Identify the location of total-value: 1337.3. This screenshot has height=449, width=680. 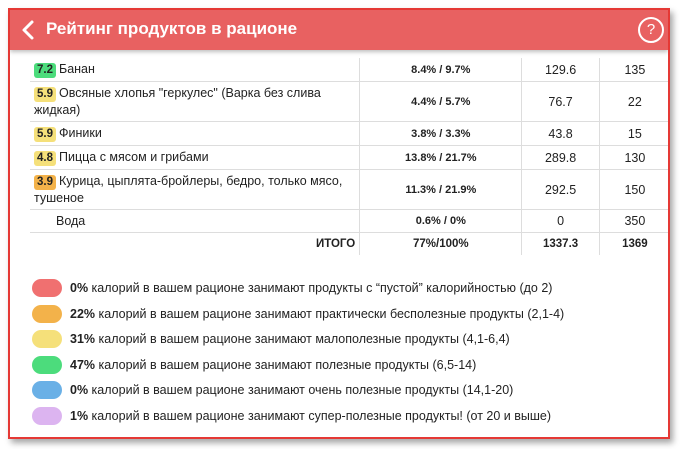
(560, 243).